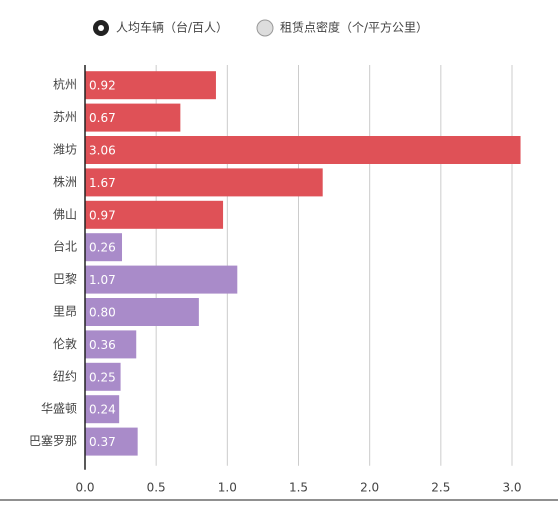 The height and width of the screenshot is (507, 558). Describe the element at coordinates (102, 86) in the screenshot. I see `data-label: 0.92` at that location.